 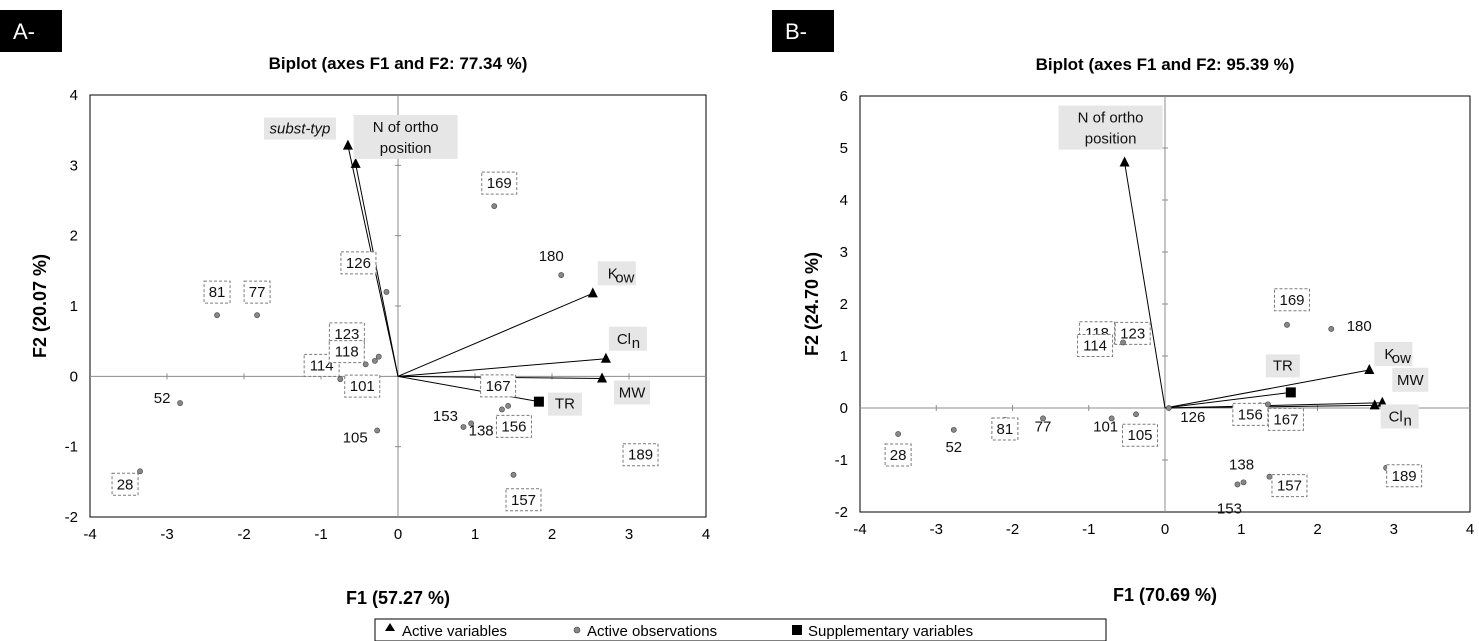 What do you see at coordinates (796, 31) in the screenshot?
I see `panel-tag-label: B-` at bounding box center [796, 31].